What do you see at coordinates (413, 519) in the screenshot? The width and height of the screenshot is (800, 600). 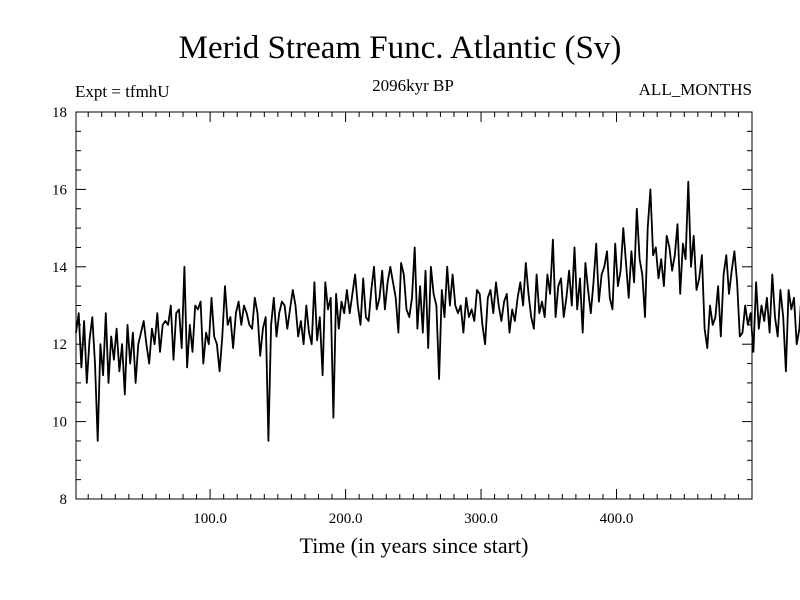 I see `x-tick-labels: 100.0 200.0 300.0 400.0` at bounding box center [413, 519].